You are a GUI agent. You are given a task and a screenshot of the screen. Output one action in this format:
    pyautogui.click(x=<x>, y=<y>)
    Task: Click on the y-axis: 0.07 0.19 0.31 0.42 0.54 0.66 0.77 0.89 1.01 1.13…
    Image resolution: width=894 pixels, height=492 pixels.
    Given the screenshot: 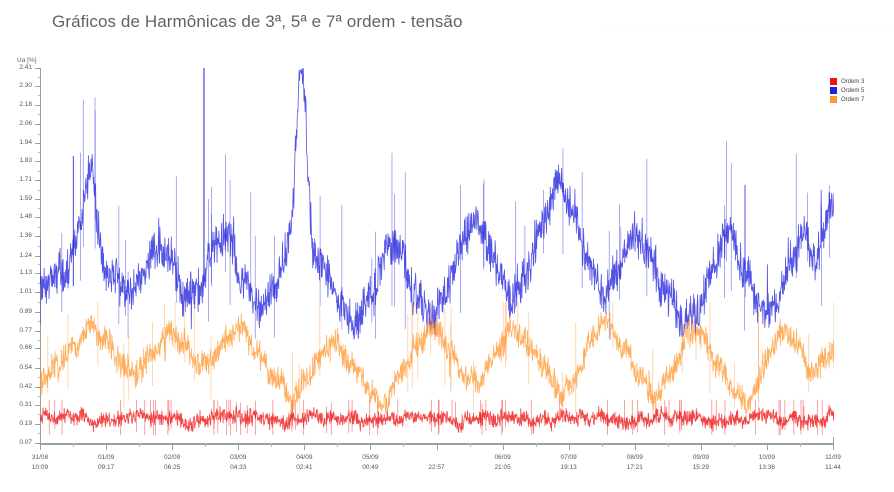 What is the action you would take?
    pyautogui.click(x=20, y=255)
    